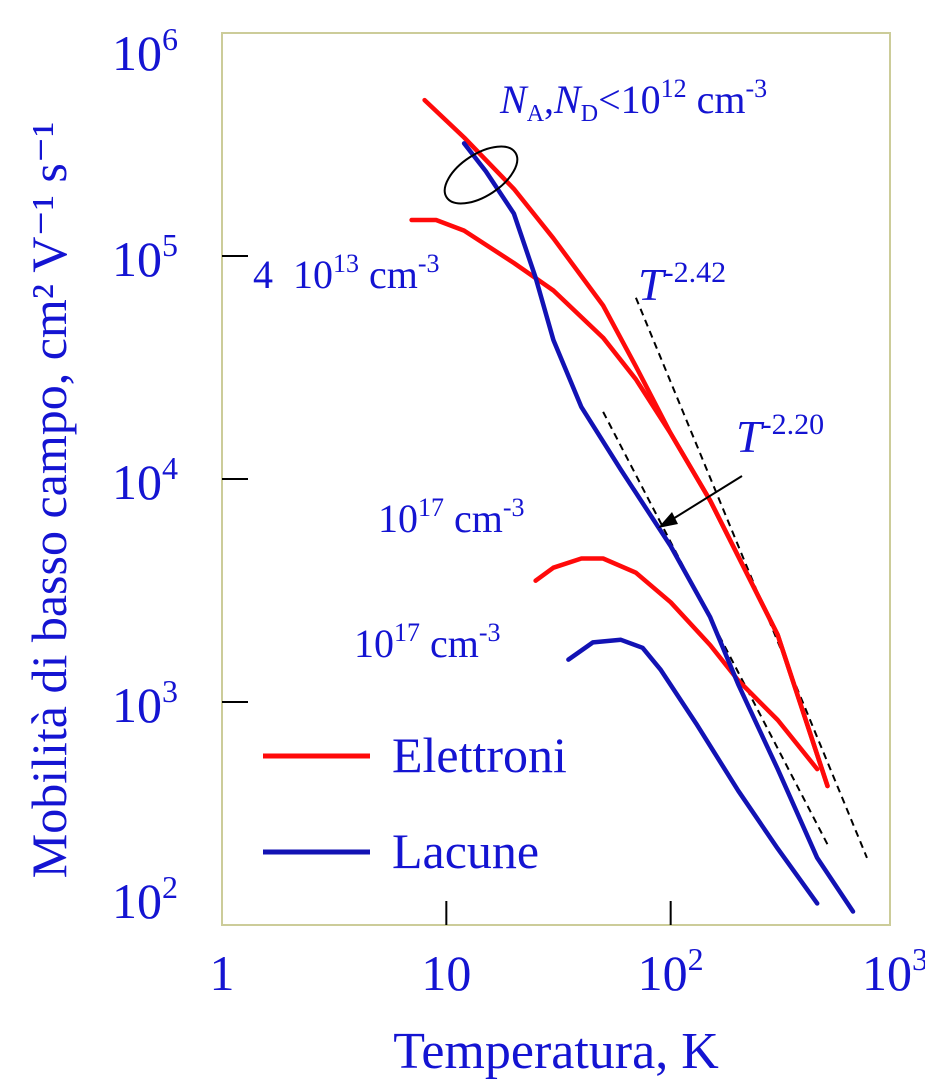 The image size is (925, 1086). I want to click on legend-label-electrons: Elettroni, so click(479, 755).